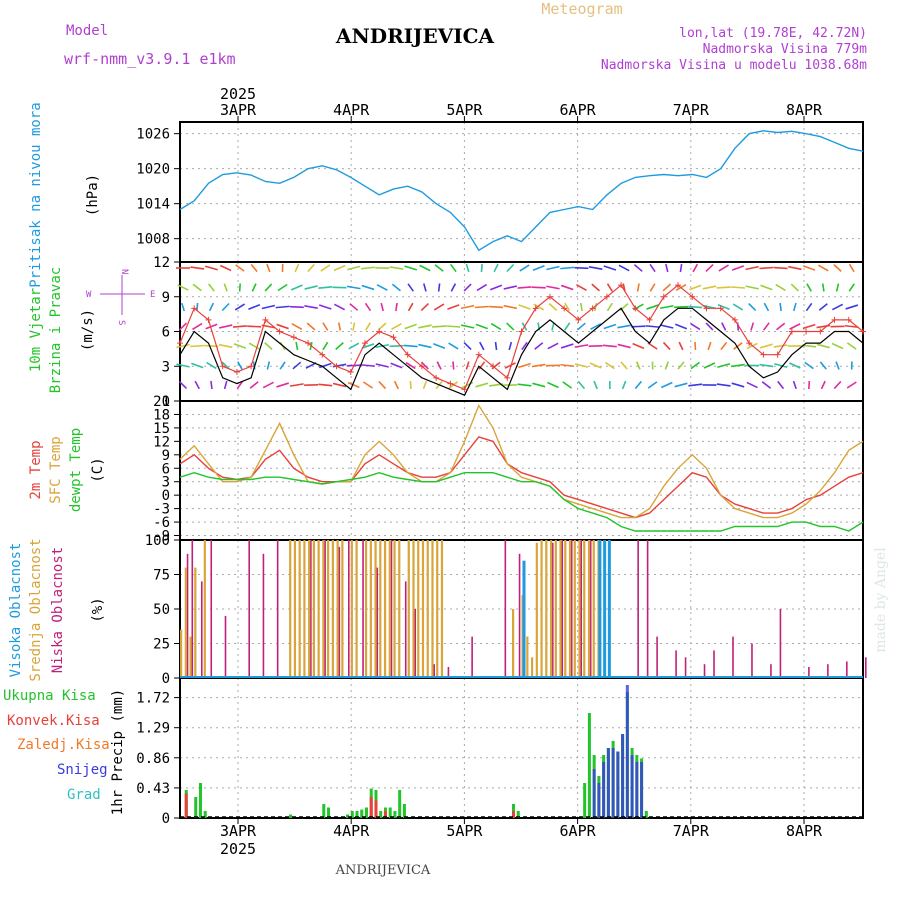 The image size is (900, 900). Describe the element at coordinates (84, 795) in the screenshot. I see `legend-grad: Grad` at that location.